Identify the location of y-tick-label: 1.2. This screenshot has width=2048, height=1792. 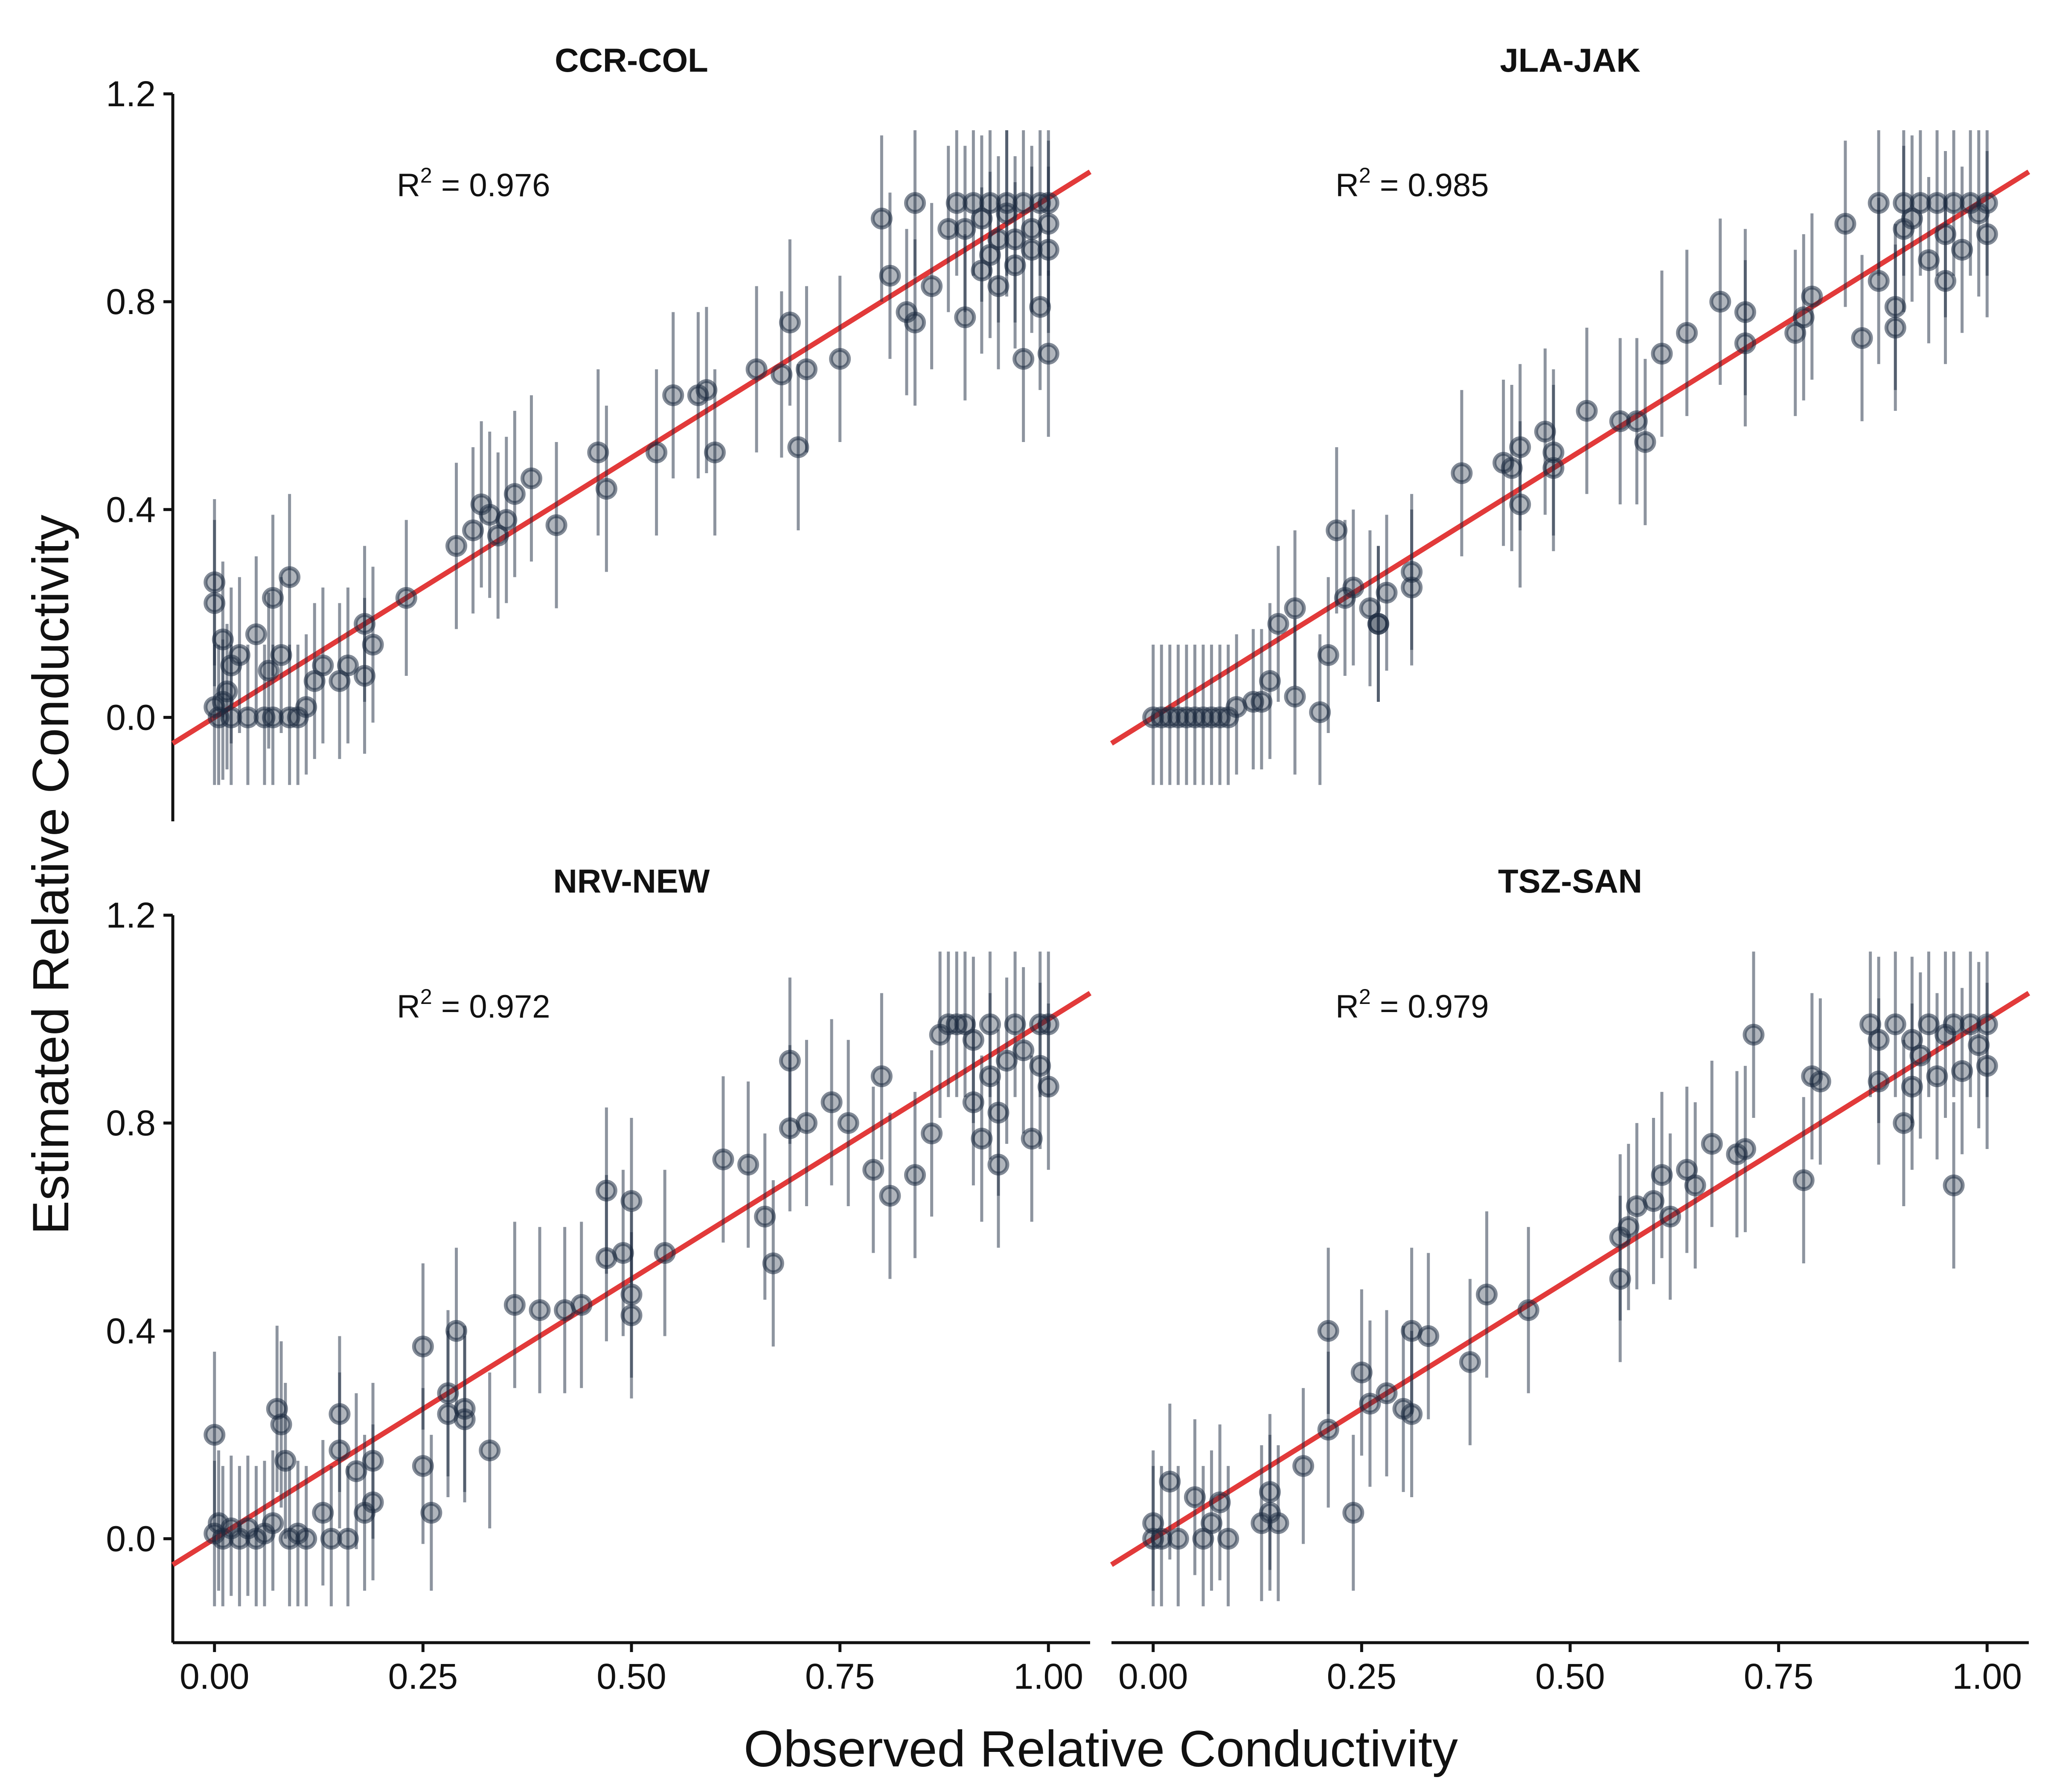
(131, 915).